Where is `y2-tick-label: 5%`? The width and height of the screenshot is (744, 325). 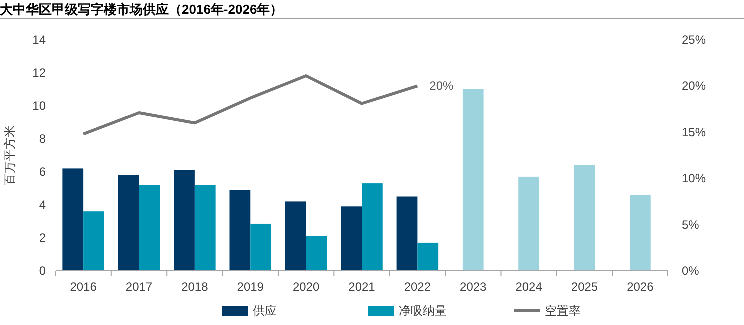 y2-tick-label: 5% is located at coordinates (691, 225).